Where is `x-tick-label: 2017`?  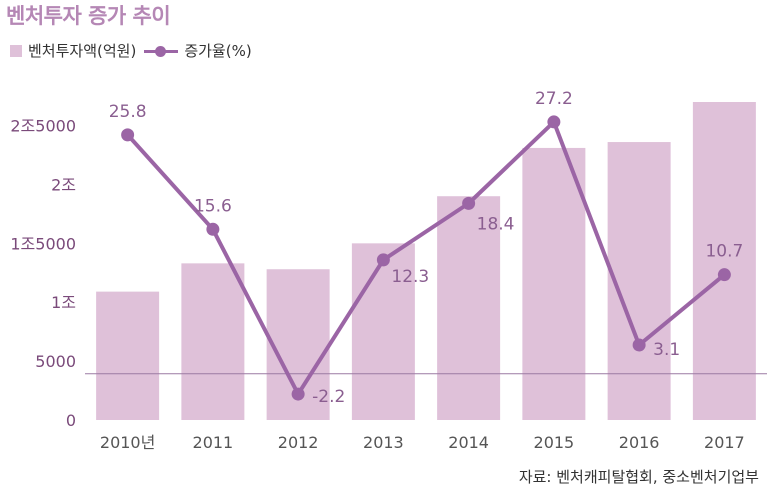 x-tick-label: 2017 is located at coordinates (724, 442).